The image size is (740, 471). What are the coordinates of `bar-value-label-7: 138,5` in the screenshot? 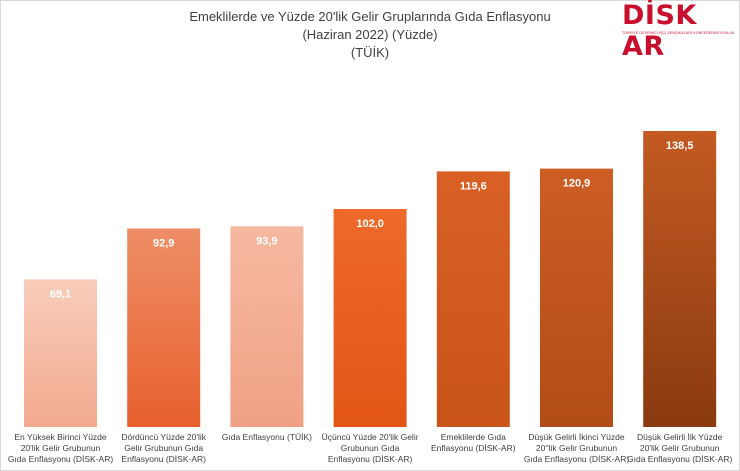 It's located at (680, 146).